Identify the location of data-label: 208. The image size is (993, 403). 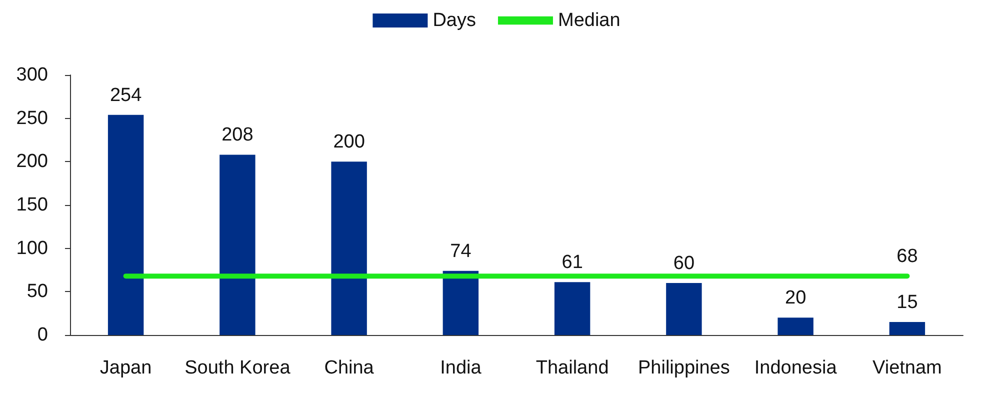
(238, 135).